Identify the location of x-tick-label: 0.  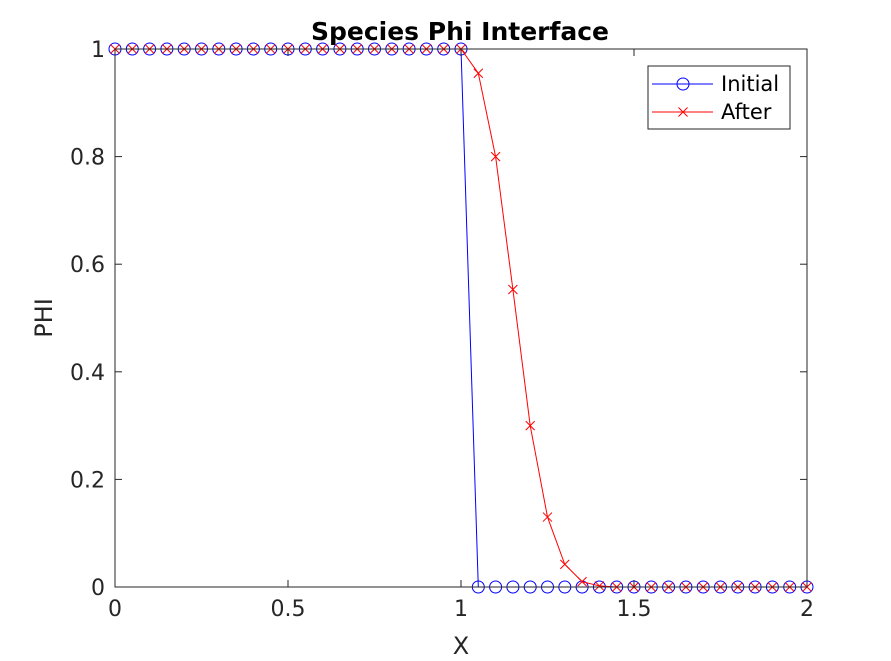
(115, 609).